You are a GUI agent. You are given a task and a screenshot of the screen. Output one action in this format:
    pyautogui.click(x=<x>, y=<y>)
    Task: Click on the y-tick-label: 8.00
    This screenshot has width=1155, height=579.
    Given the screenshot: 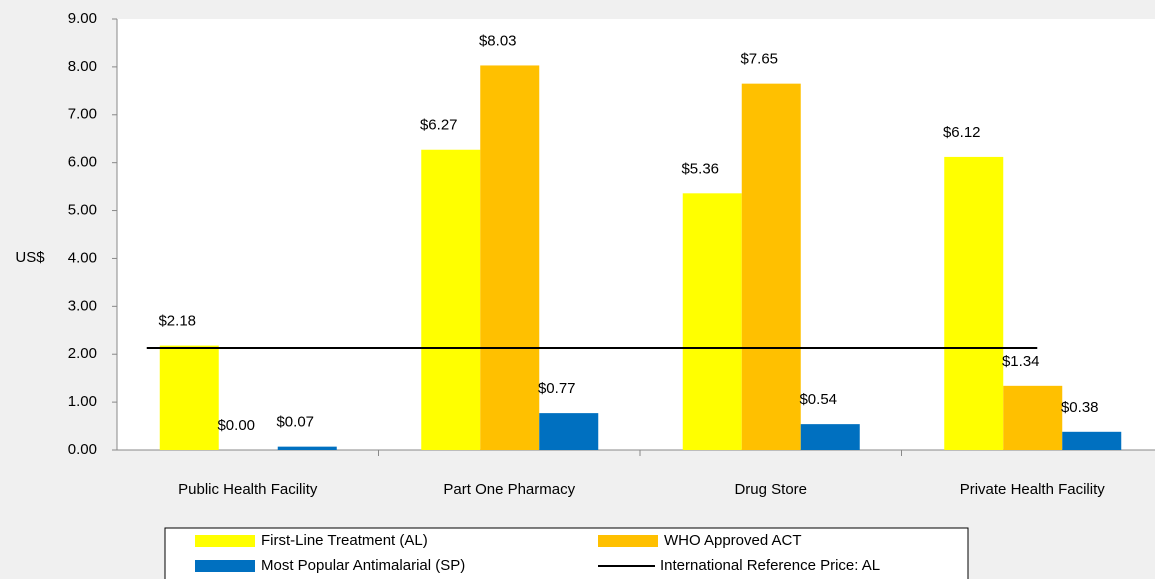 What is the action you would take?
    pyautogui.click(x=82, y=66)
    